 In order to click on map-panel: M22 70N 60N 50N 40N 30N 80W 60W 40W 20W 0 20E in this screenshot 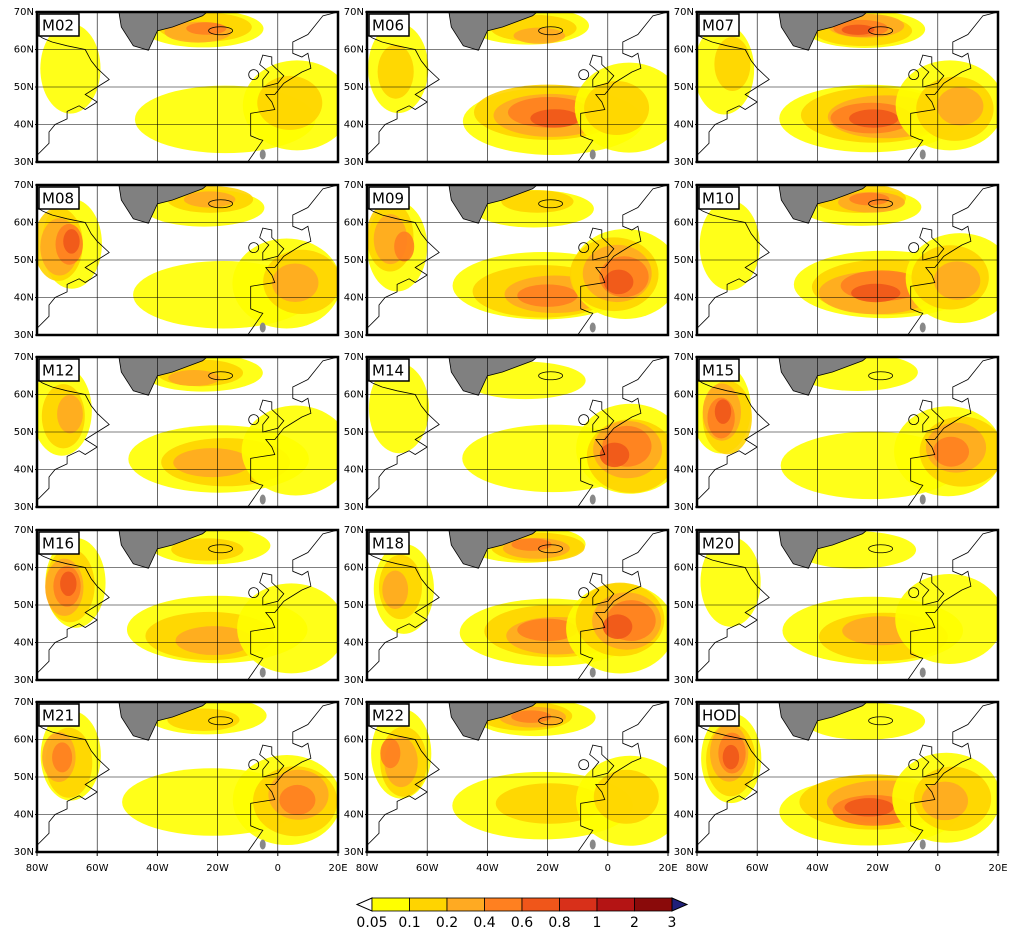, I will do `click(511, 785)`.